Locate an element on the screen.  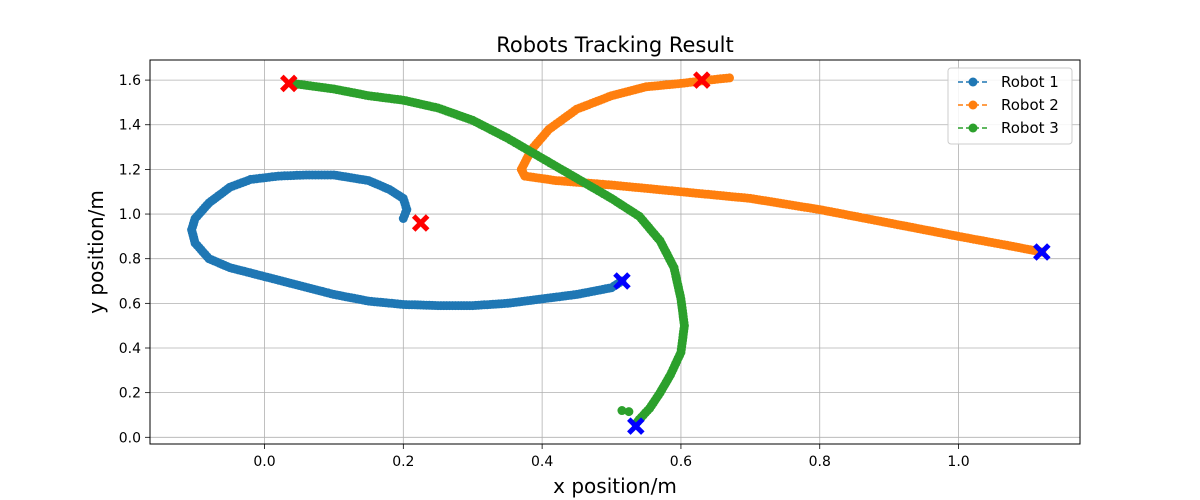
x-tick-label: 1.0 is located at coordinates (958, 462).